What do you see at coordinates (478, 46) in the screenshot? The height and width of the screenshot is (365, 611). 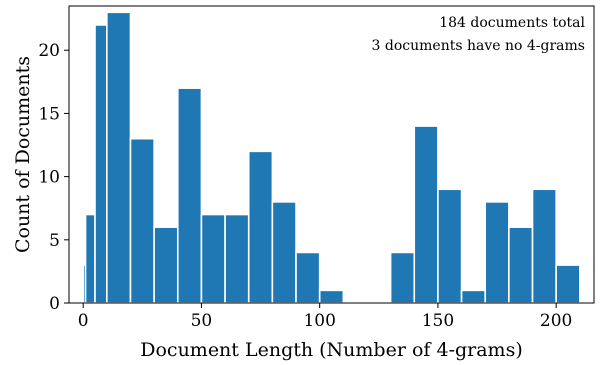 I see `annotation-no-4grams: 3 documents have no 4-grams` at bounding box center [478, 46].